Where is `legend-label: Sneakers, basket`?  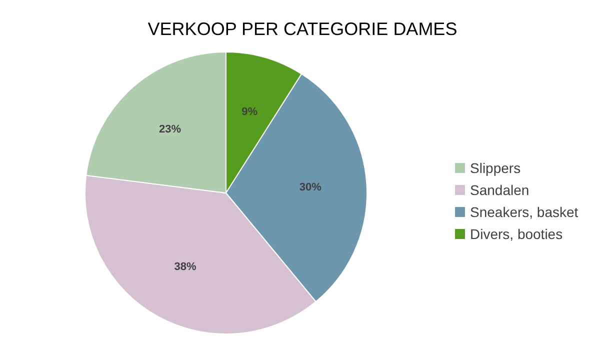
legend-label: Sneakers, basket is located at coordinates (524, 212).